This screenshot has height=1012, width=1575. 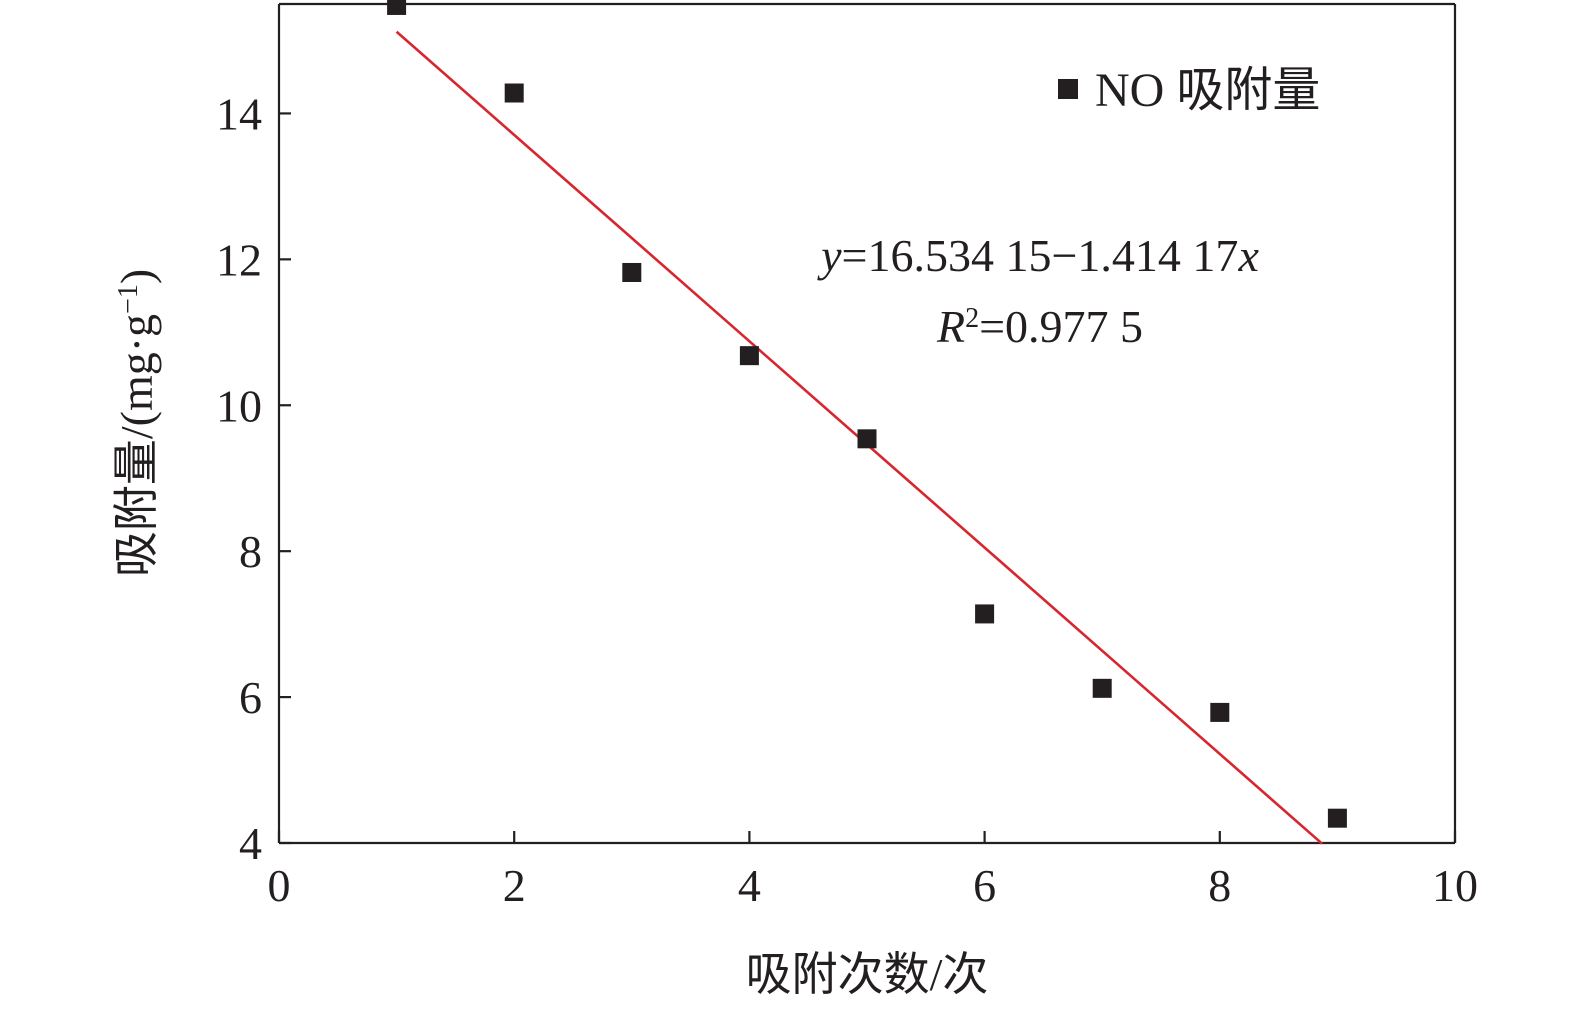 I want to click on y-tick-label: 14, so click(x=239, y=113).